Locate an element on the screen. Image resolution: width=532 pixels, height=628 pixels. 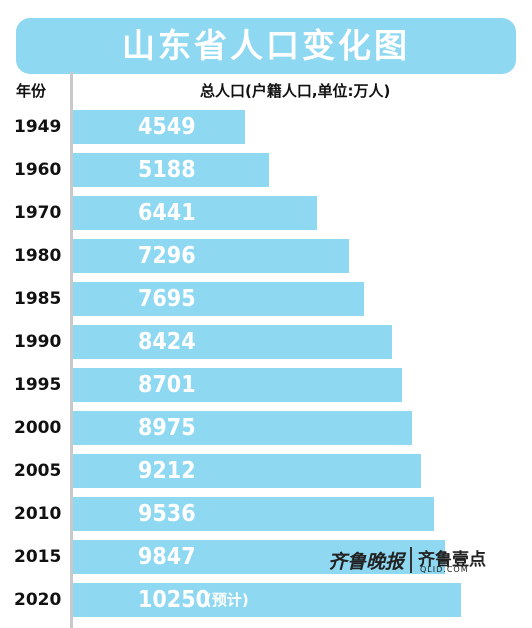
year-label: 2000 is located at coordinates (38, 428).